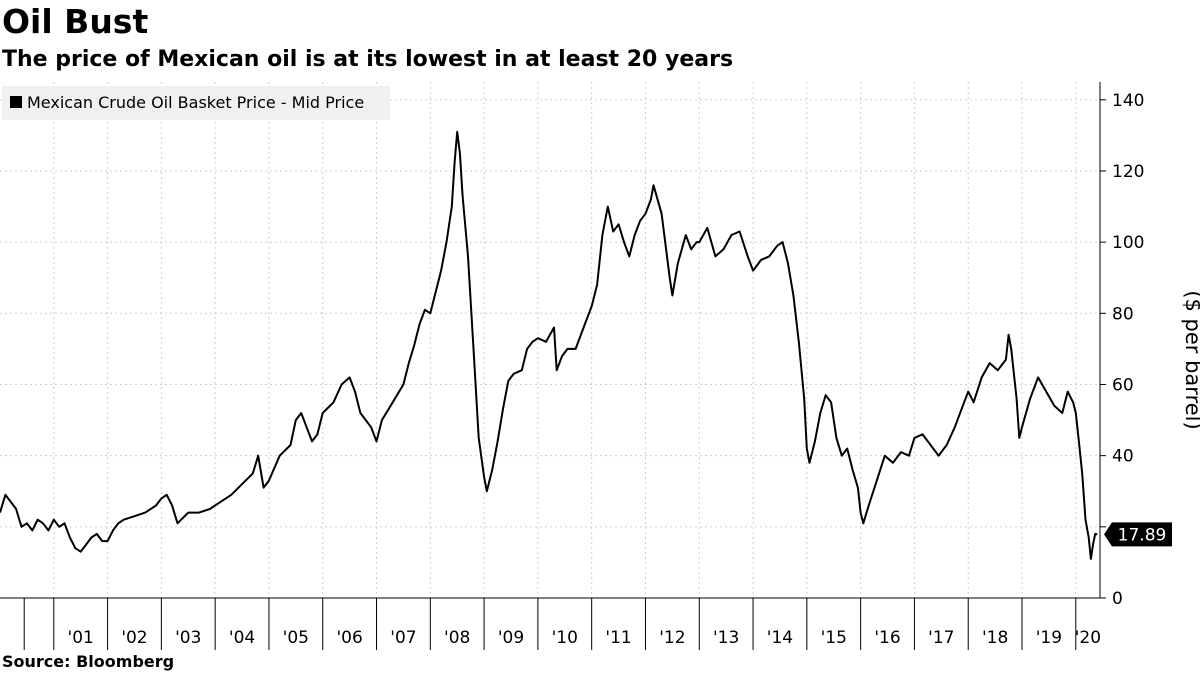  I want to click on y-tick-label: 60, so click(1123, 385).